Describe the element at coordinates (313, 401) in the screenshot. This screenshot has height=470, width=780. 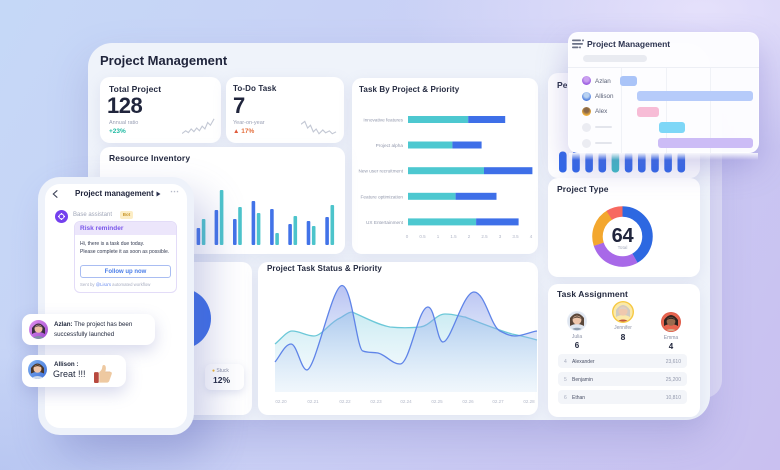
I see `svg-text: 02.21` at that location.